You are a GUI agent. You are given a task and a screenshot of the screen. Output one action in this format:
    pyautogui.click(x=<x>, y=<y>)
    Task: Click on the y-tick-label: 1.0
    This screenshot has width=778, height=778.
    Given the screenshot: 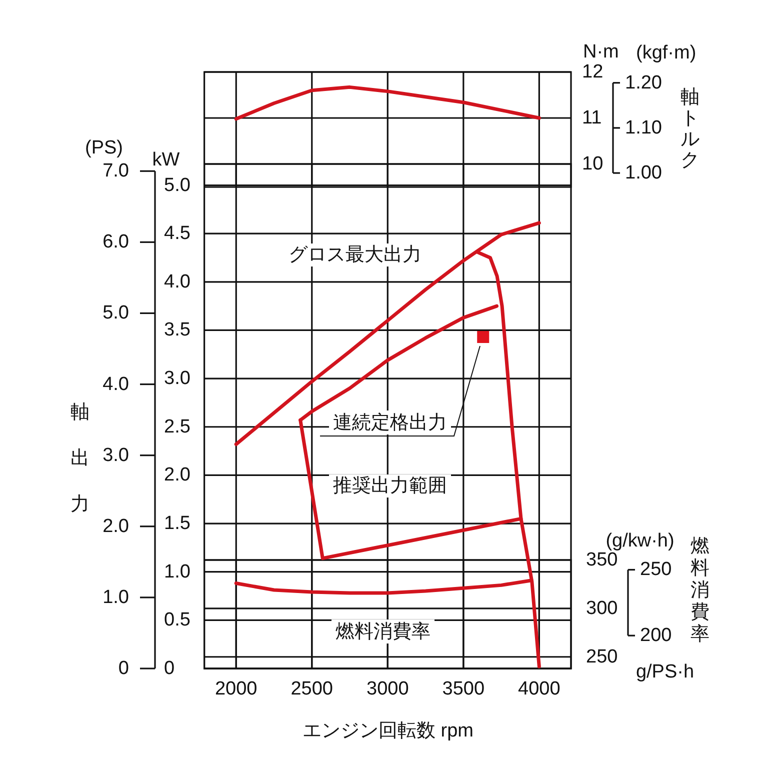 What is the action you would take?
    pyautogui.click(x=177, y=571)
    